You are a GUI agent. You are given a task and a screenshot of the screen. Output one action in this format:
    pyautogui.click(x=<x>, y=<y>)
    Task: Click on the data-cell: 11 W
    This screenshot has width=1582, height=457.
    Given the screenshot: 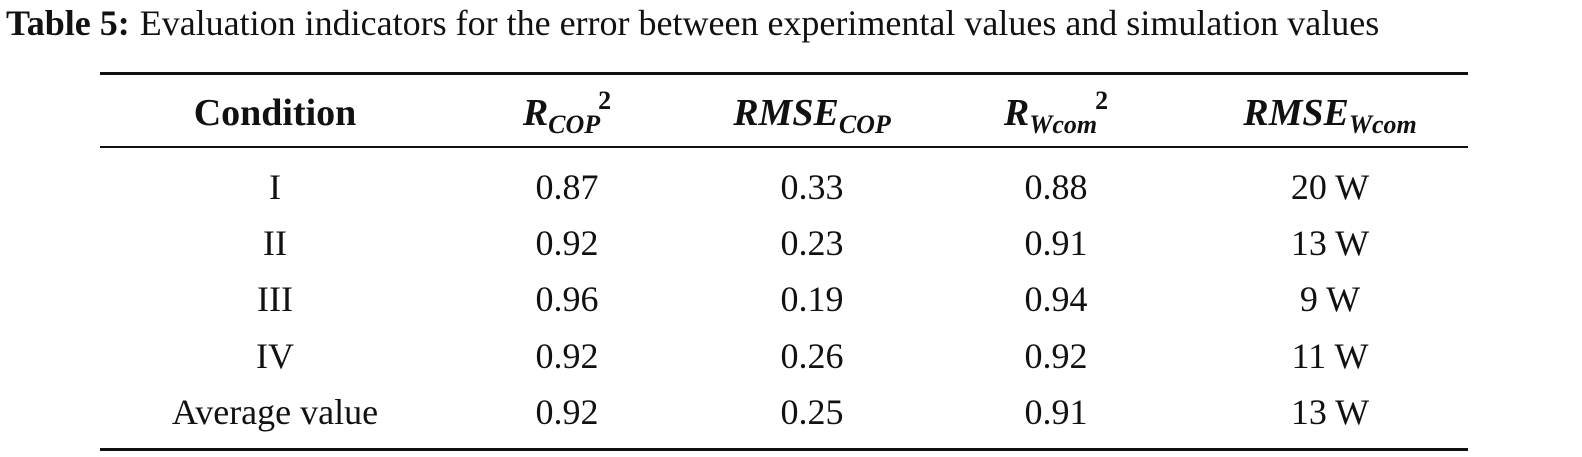 What is the action you would take?
    pyautogui.click(x=1330, y=356)
    